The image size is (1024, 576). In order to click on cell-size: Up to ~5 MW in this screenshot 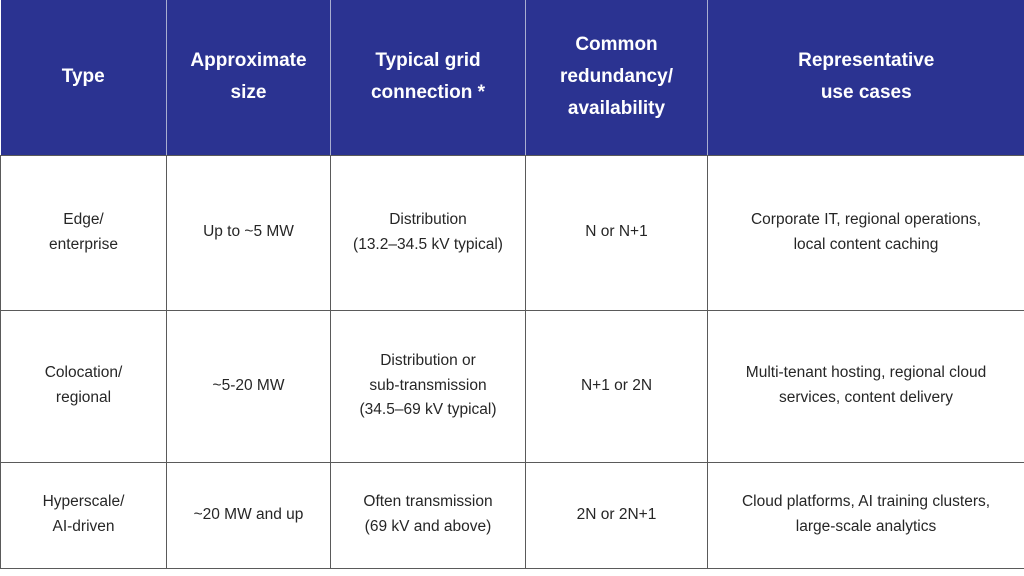, I will do `click(248, 232)`.